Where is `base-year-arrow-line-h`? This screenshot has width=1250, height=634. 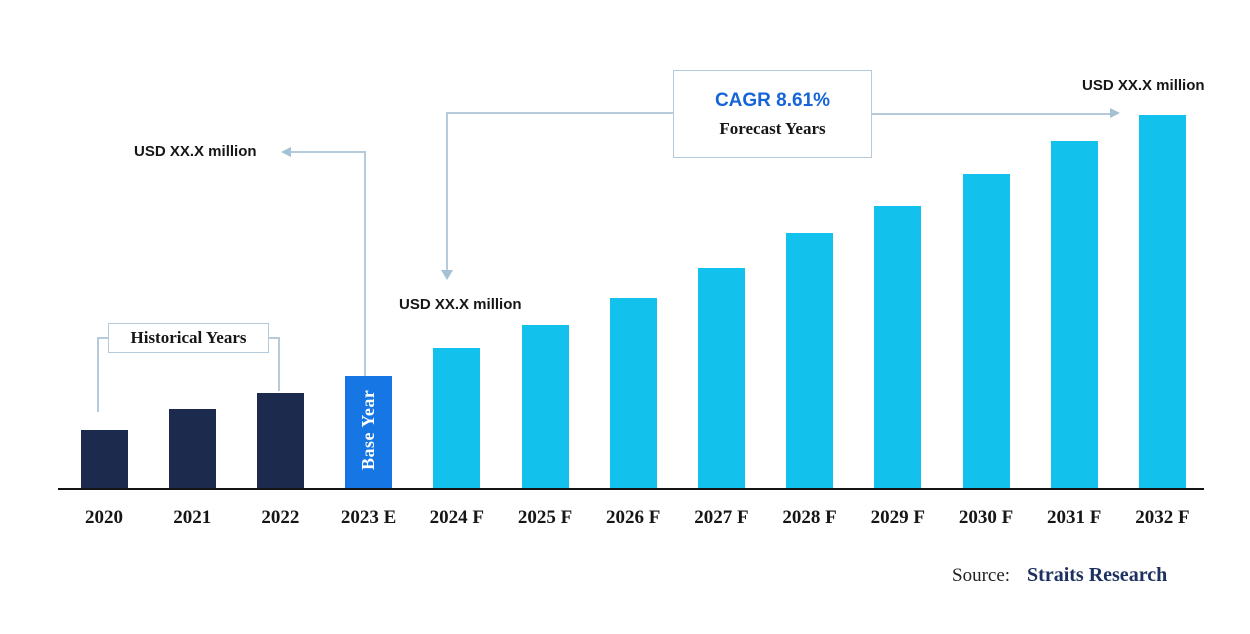 base-year-arrow-line-h is located at coordinates (328, 152).